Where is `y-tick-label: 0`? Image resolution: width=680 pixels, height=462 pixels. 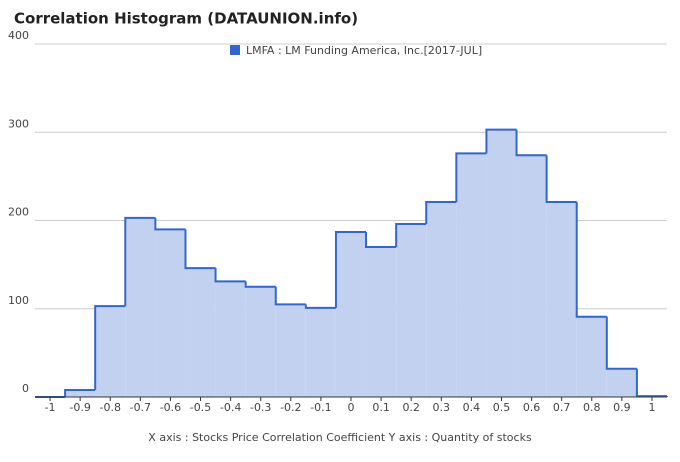 y-tick-label: 0 is located at coordinates (25, 388).